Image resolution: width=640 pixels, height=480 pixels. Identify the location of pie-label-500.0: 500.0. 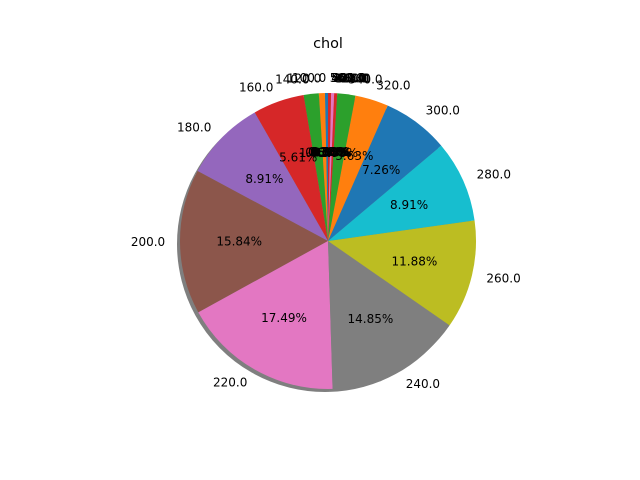
(348, 78).